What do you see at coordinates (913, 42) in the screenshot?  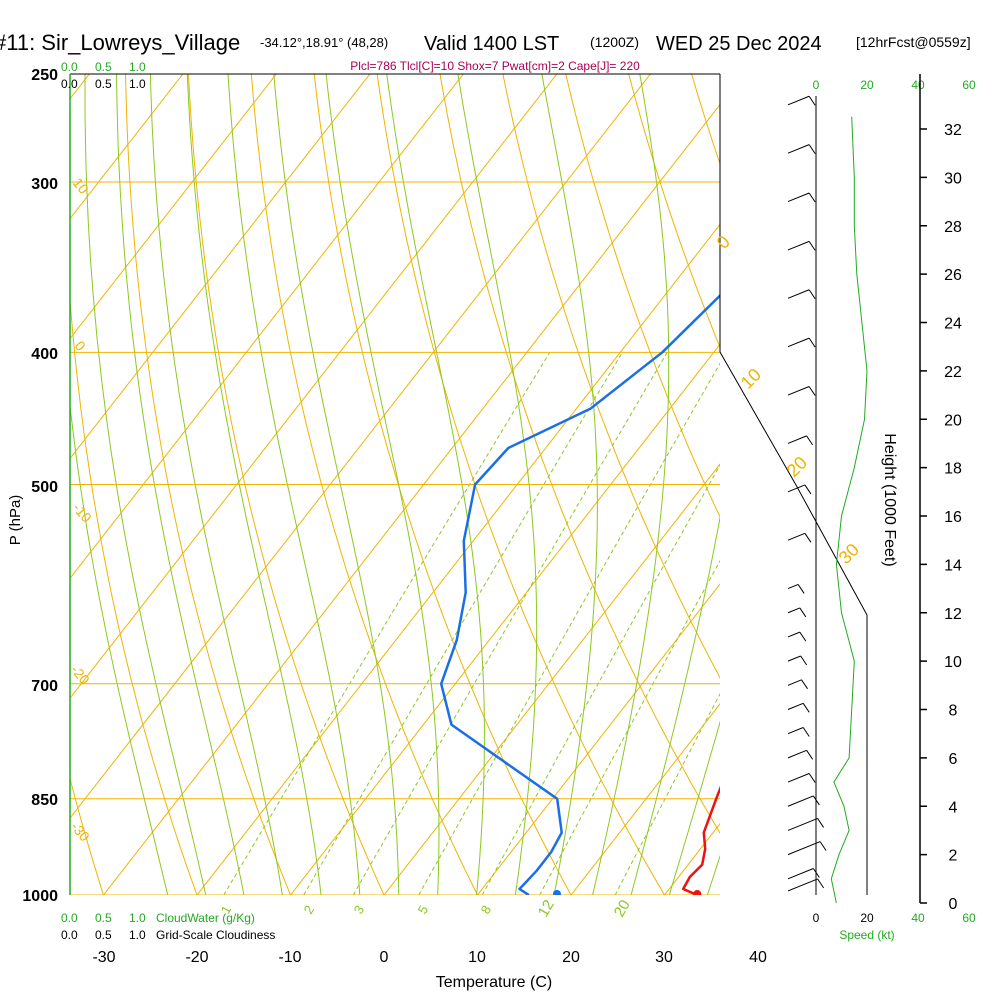 I see `forecast-label: [12hrFcst@0559z]` at bounding box center [913, 42].